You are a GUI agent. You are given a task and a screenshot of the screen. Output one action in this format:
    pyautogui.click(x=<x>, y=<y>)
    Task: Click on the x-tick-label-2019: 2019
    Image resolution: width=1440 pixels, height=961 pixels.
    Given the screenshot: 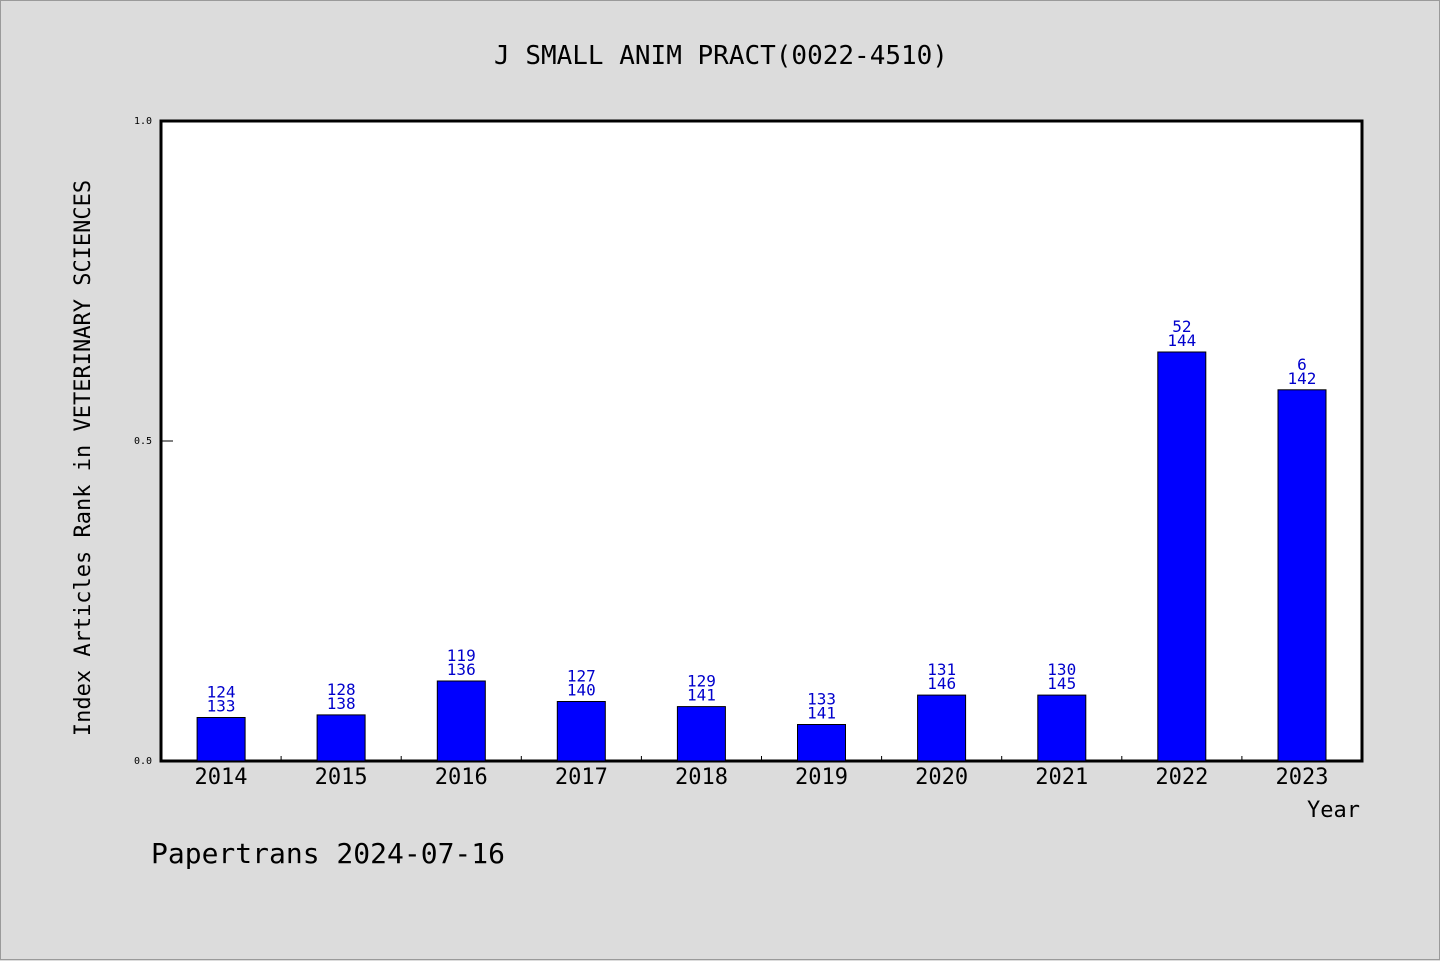 What is the action you would take?
    pyautogui.click(x=821, y=777)
    